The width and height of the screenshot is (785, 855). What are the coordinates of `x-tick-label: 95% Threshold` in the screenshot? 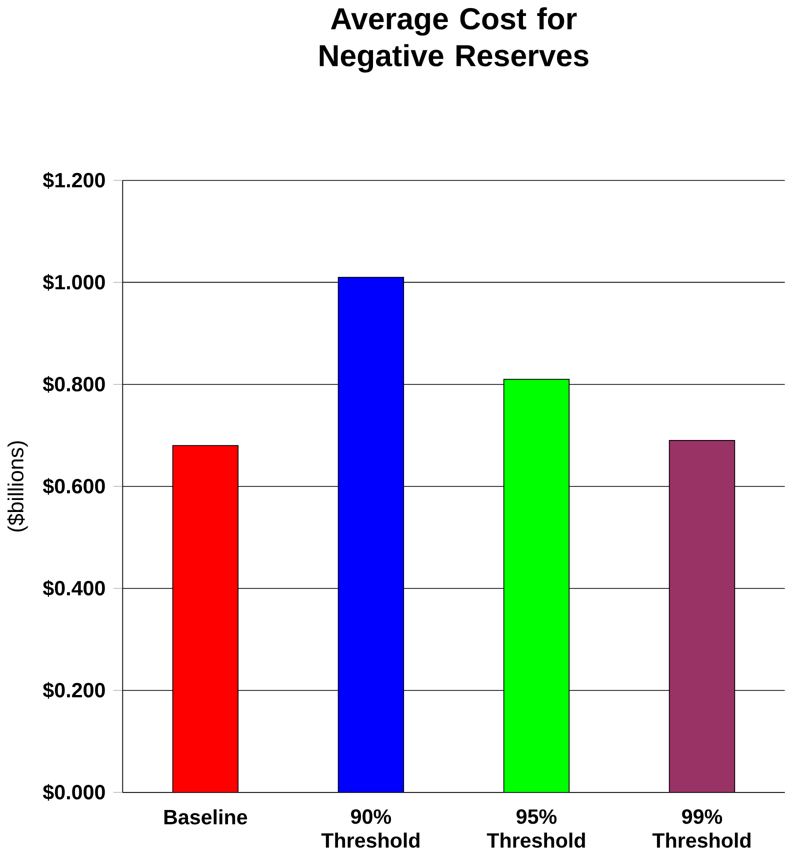 It's located at (535, 828).